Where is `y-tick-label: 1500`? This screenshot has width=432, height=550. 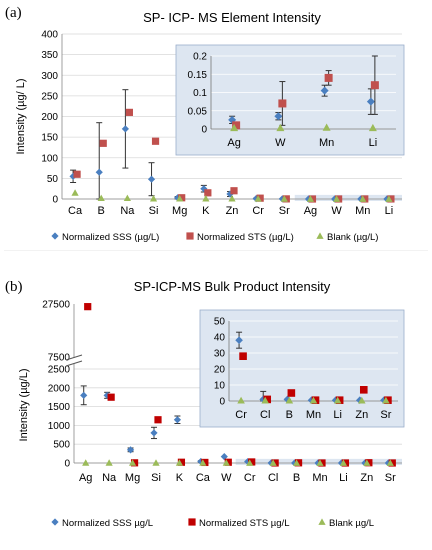 y-tick-label: 1500 is located at coordinates (59, 407).